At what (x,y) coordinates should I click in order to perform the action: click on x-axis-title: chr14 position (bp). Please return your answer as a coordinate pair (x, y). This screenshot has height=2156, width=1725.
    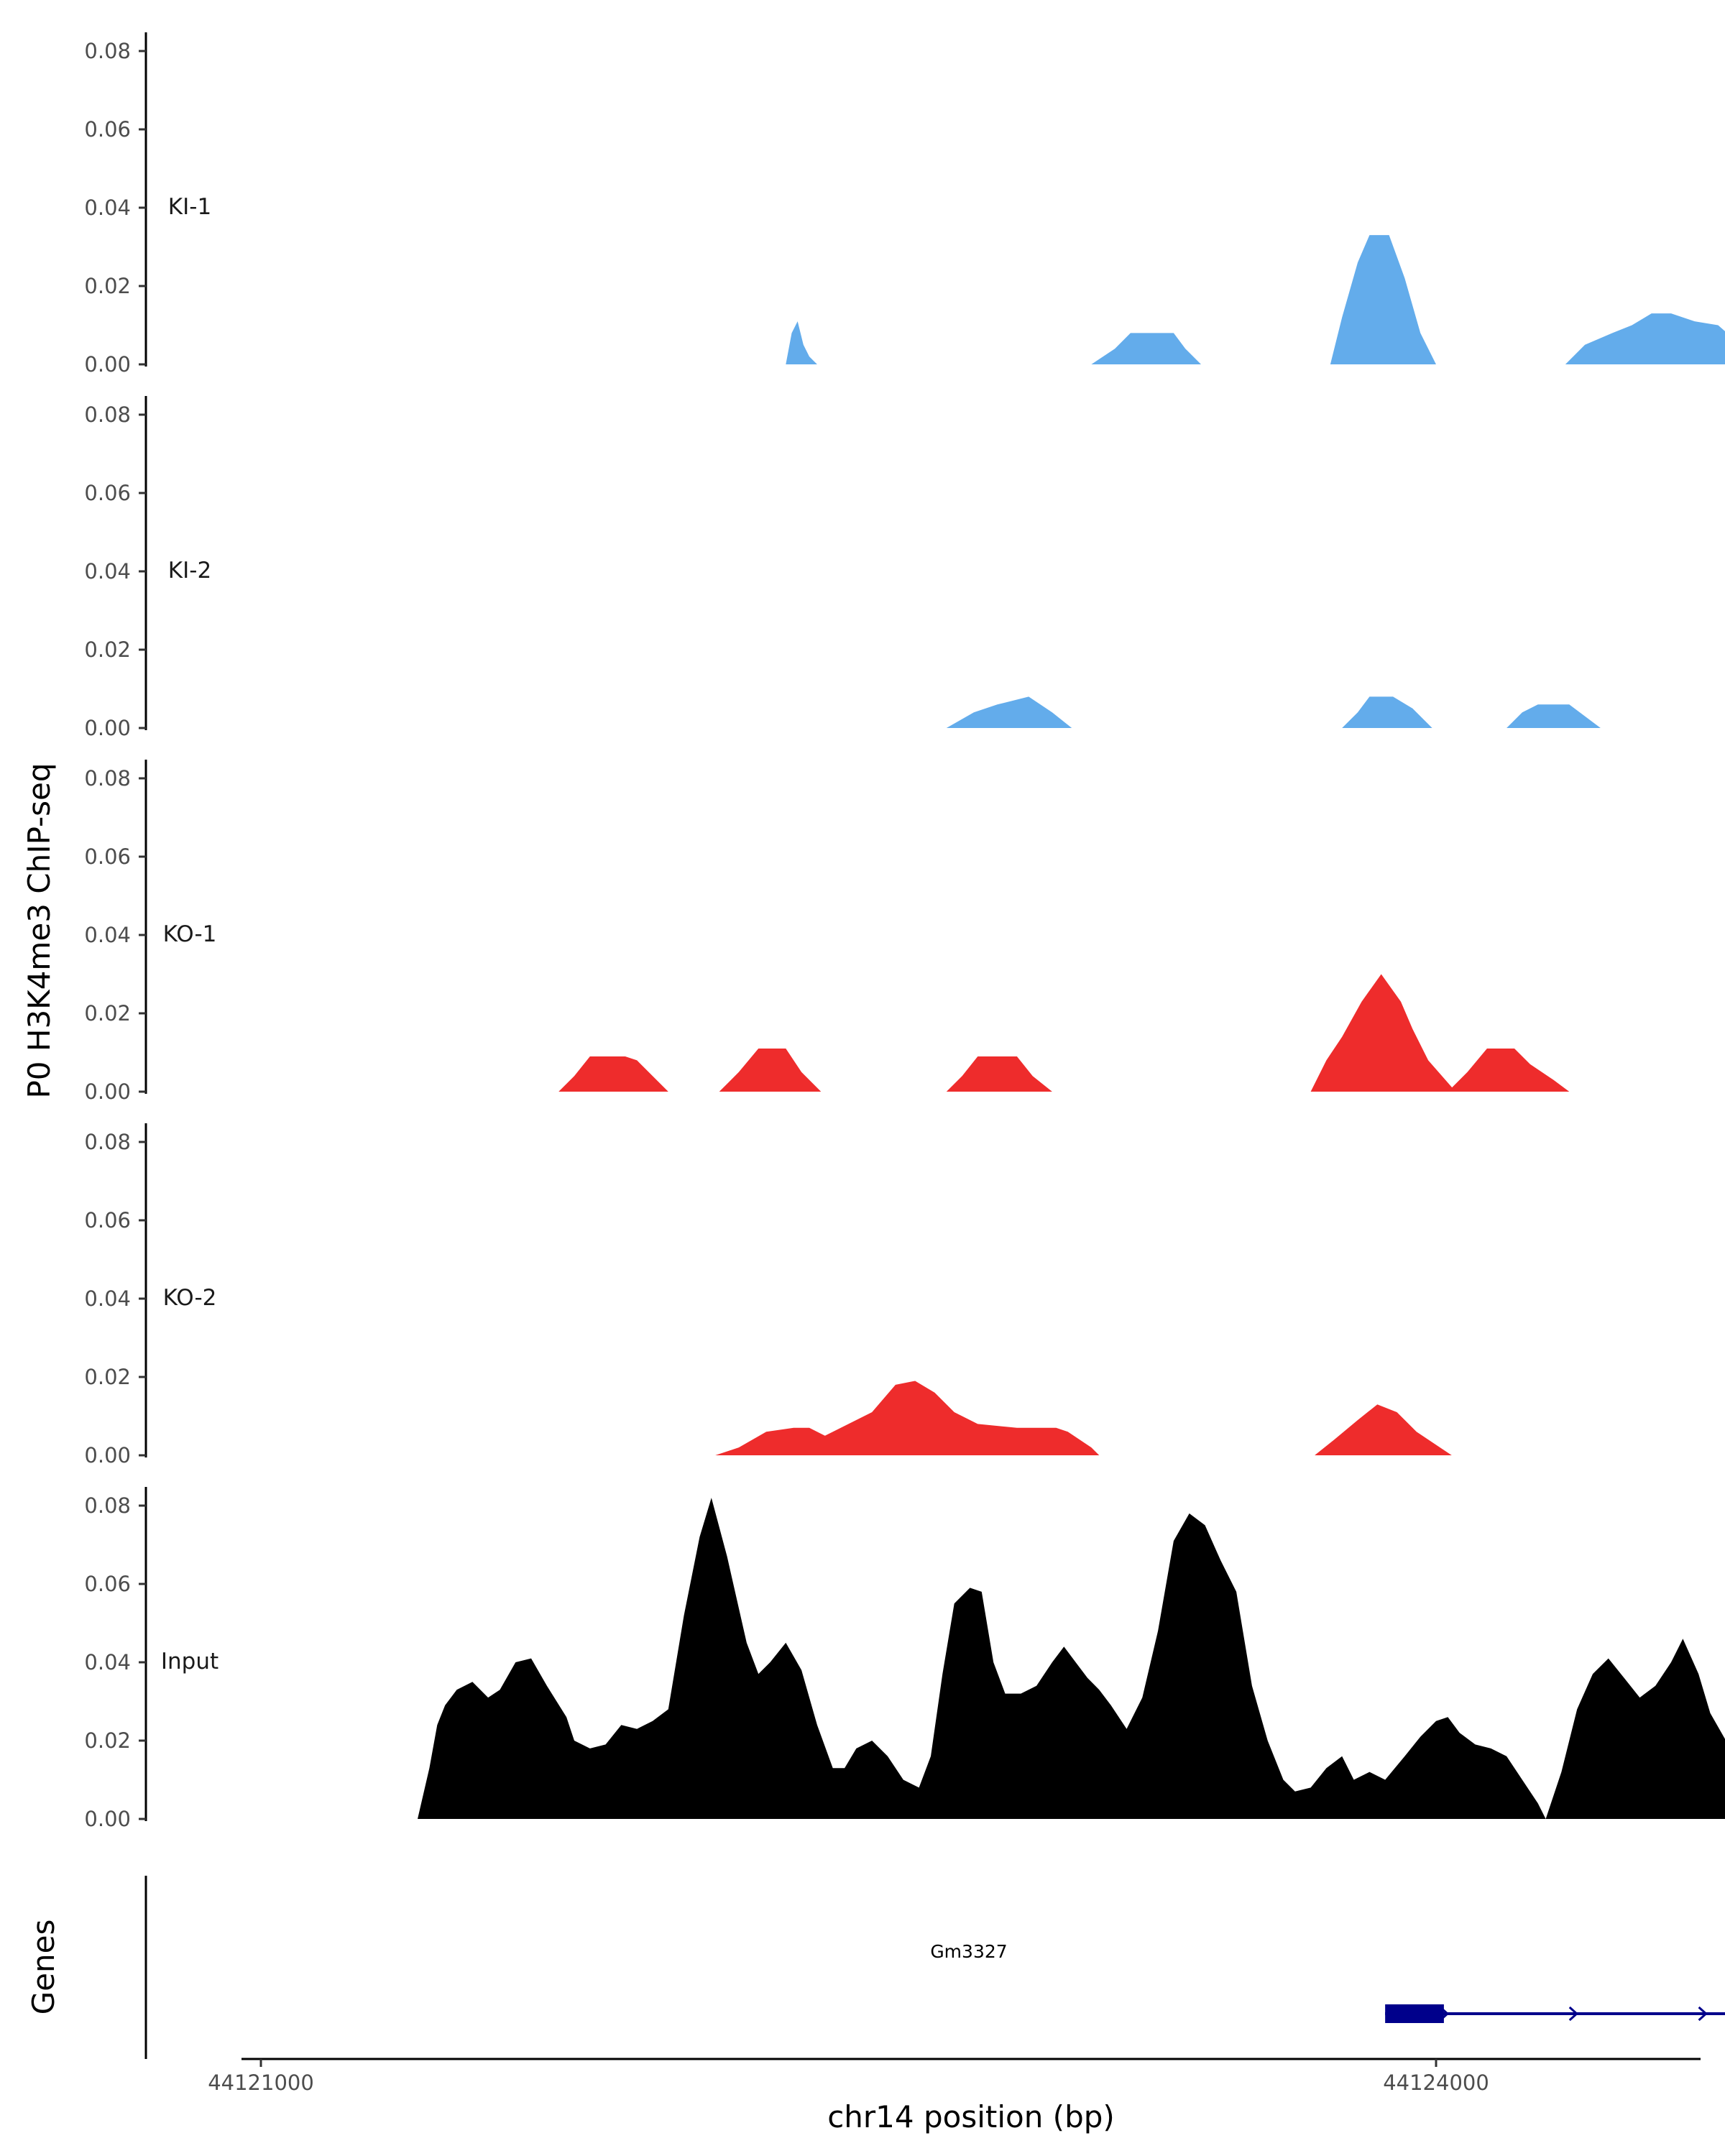
    Looking at the image, I should click on (971, 2116).